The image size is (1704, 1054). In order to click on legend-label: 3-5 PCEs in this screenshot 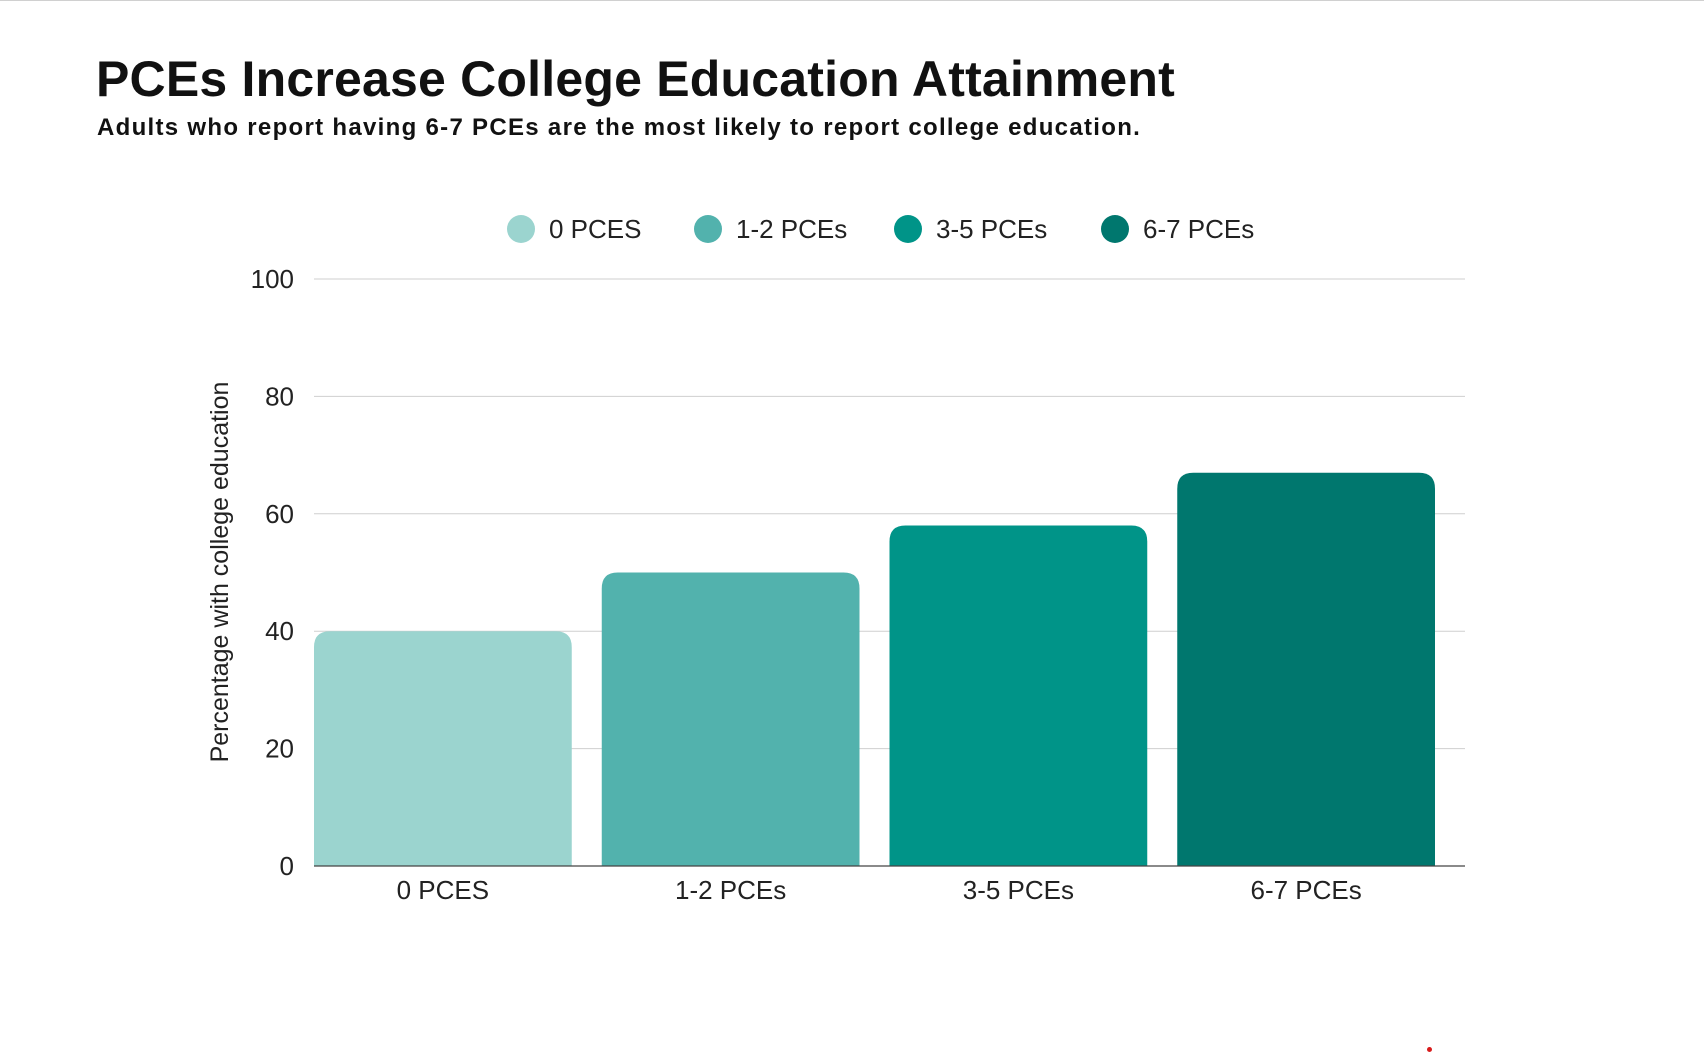, I will do `click(991, 229)`.